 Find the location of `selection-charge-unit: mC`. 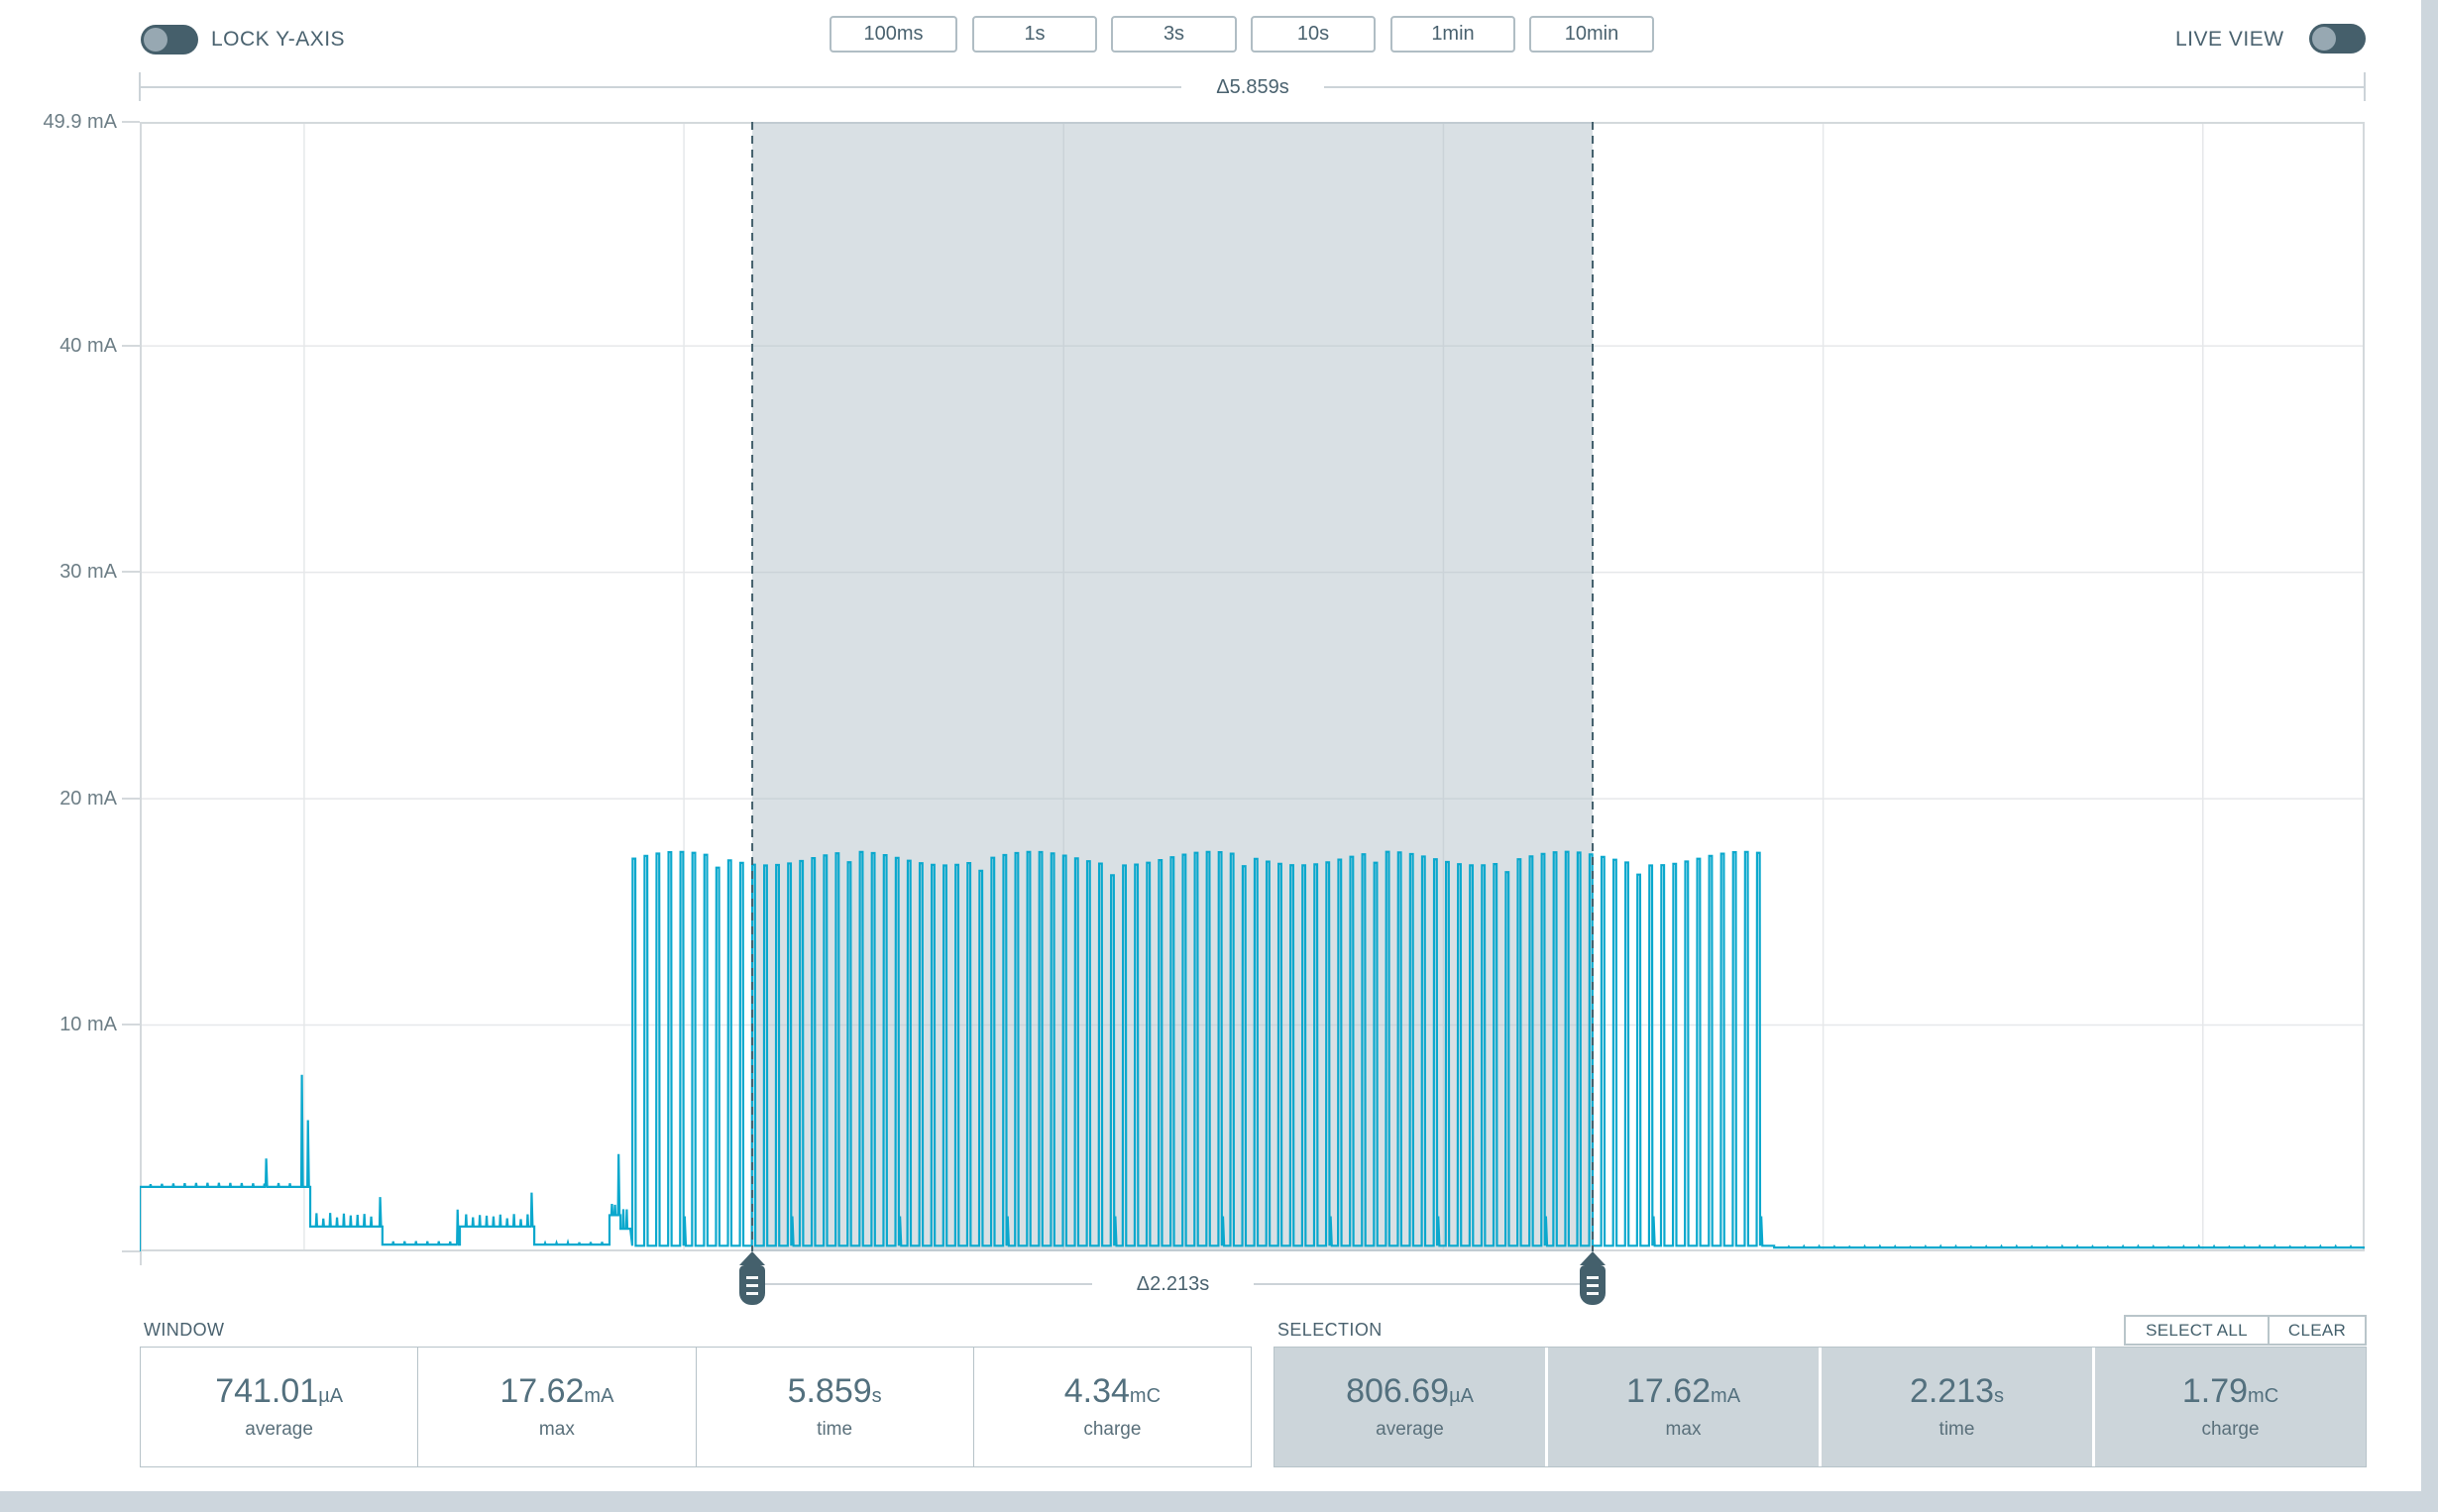

selection-charge-unit: mC is located at coordinates (2264, 1396).